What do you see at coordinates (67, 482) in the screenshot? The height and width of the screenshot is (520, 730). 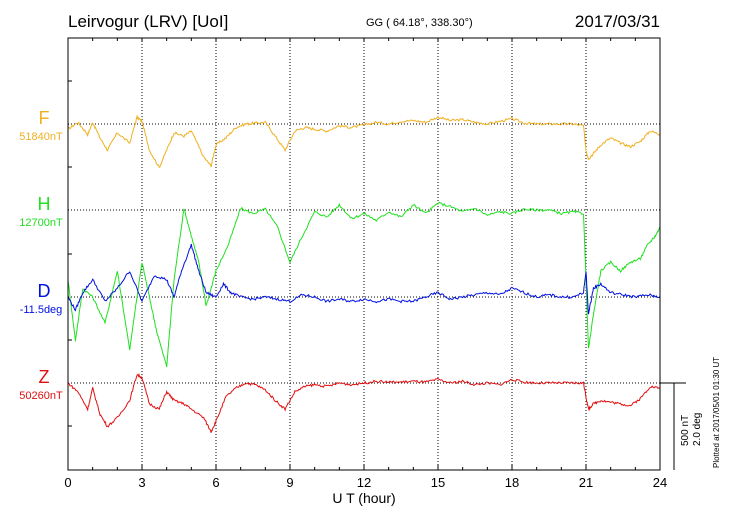 I see `x-tick-label-0: 0` at bounding box center [67, 482].